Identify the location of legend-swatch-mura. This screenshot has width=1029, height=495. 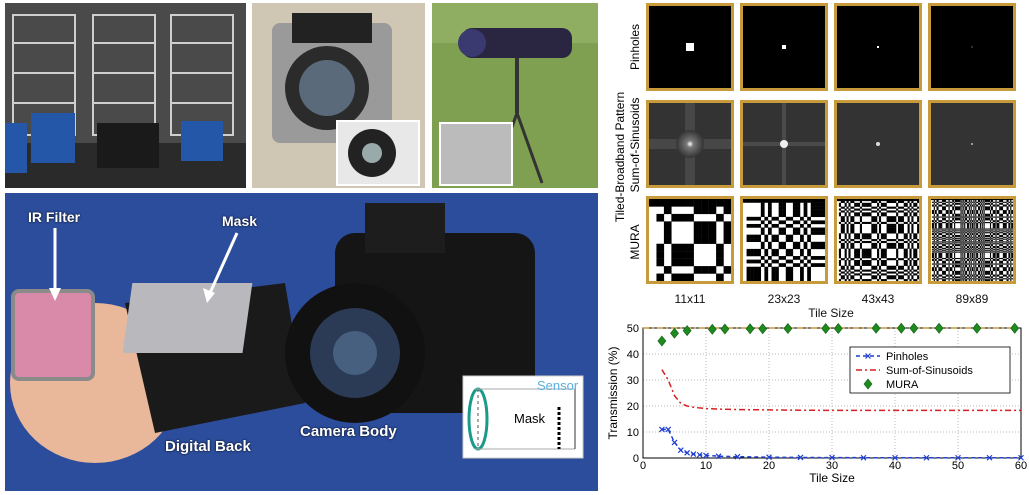
(868, 384).